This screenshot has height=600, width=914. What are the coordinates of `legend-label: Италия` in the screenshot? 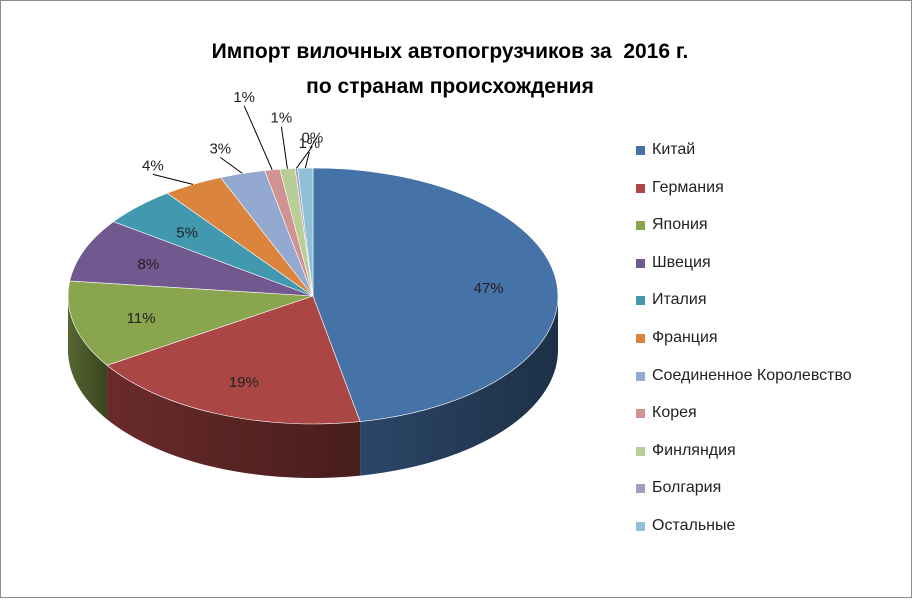 It's located at (679, 300).